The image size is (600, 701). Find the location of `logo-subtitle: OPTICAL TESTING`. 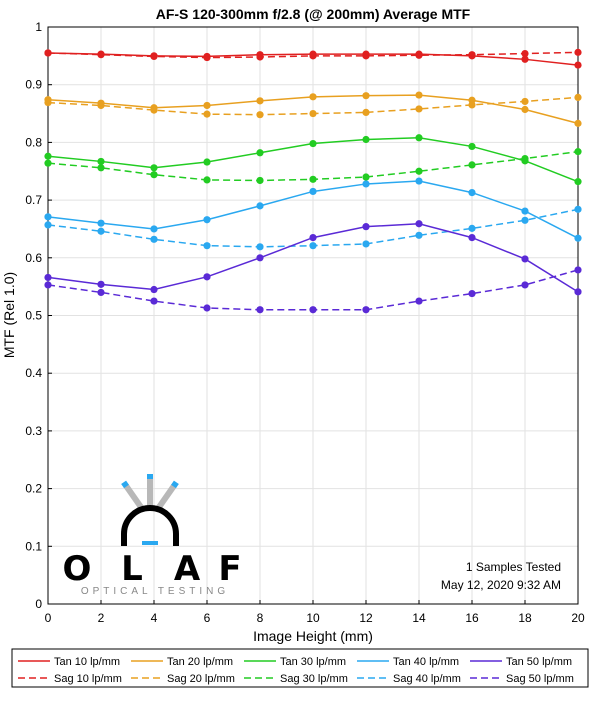

logo-subtitle: OPTICAL TESTING is located at coordinates (155, 591).